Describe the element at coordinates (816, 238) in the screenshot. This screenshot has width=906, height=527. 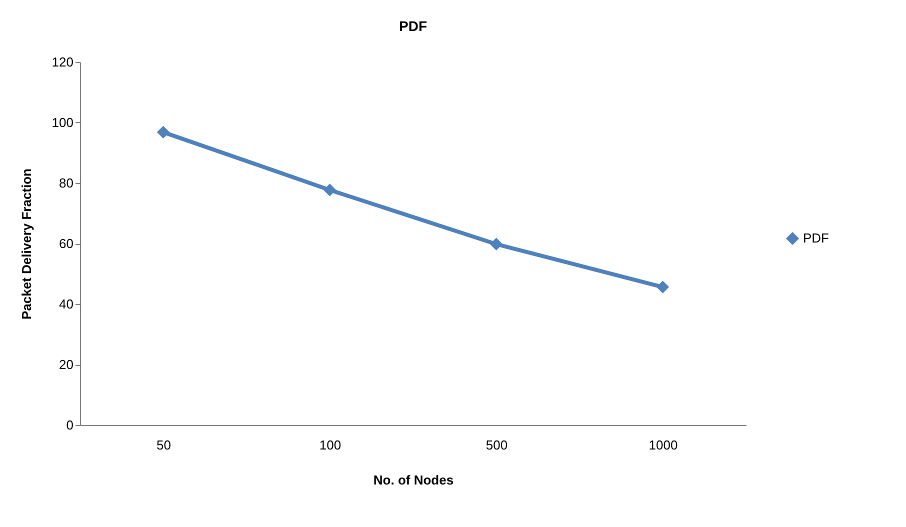
I see `legend-label: PDF` at that location.